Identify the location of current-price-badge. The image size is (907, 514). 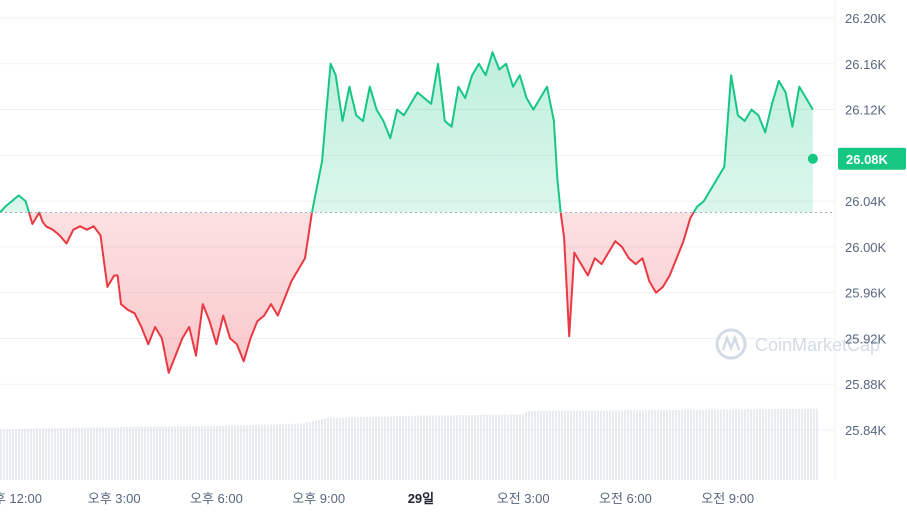
(872, 158).